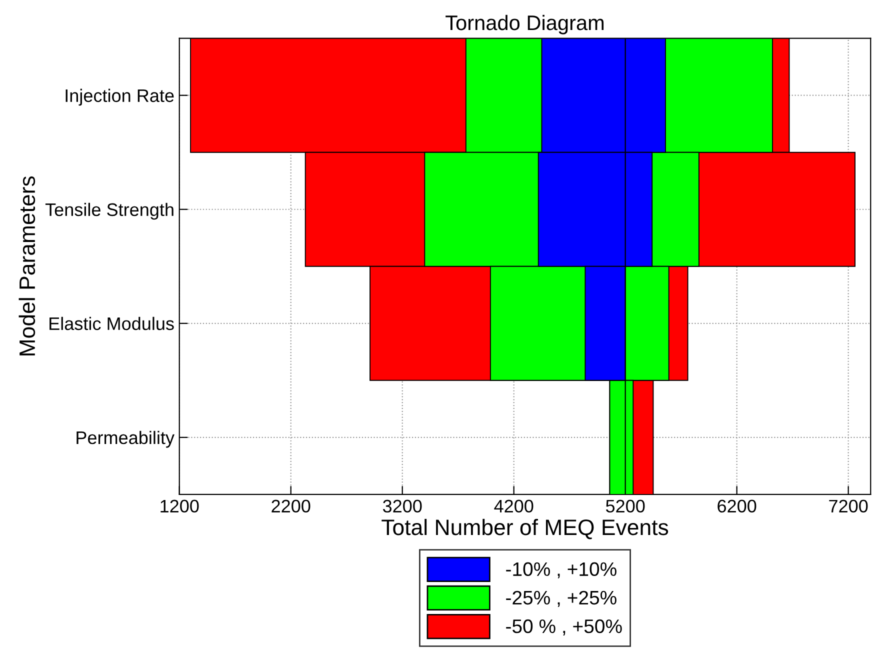 The image size is (875, 661). I want to click on y-tick-label: Elastic Modulus, so click(112, 323).